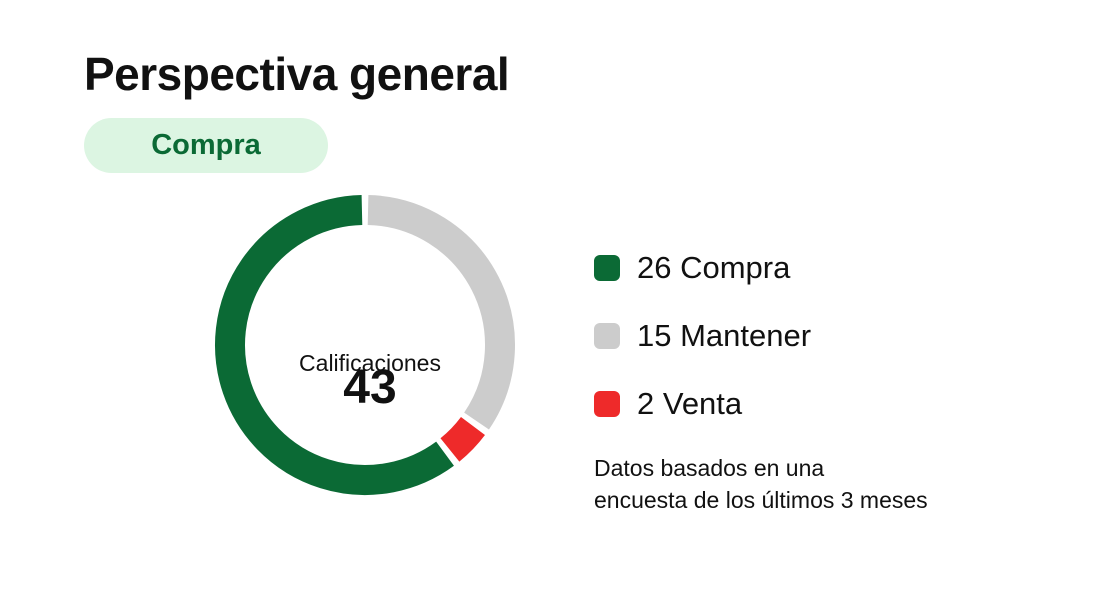  What do you see at coordinates (334, 345) in the screenshot?
I see `donut-segment-buy` at bounding box center [334, 345].